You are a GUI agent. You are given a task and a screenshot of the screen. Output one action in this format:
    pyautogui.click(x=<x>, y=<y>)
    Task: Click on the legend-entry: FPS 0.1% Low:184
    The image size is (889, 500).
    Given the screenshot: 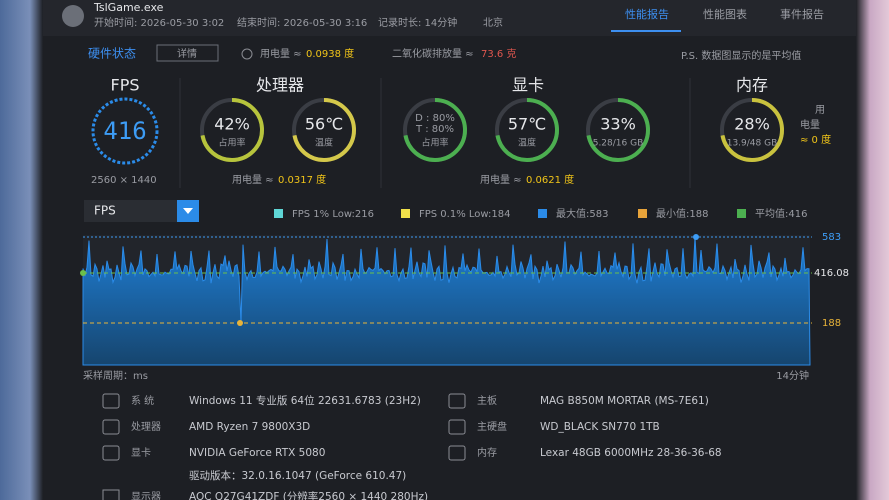 What is the action you would take?
    pyautogui.click(x=465, y=214)
    